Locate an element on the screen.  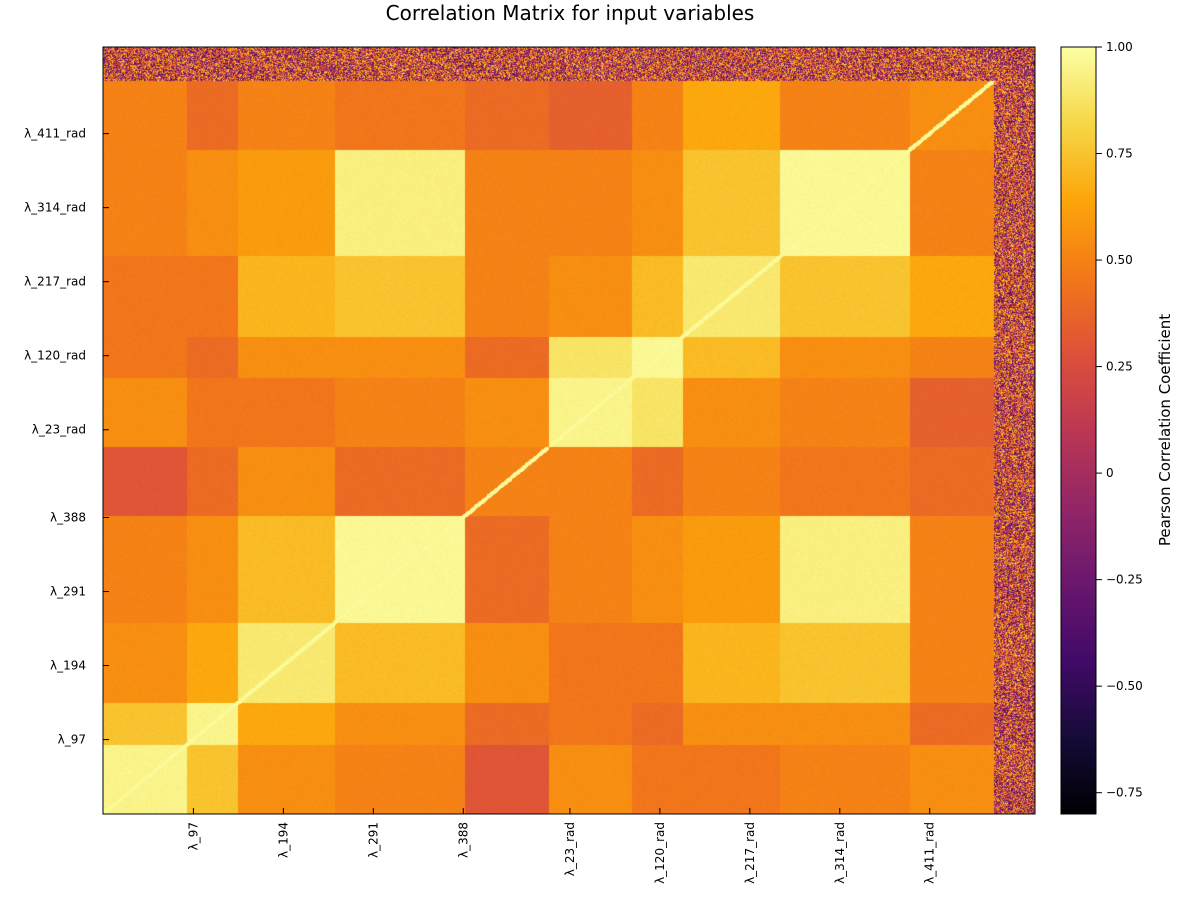
colorbar-tick-label: 0.50 is located at coordinates (1119, 260).